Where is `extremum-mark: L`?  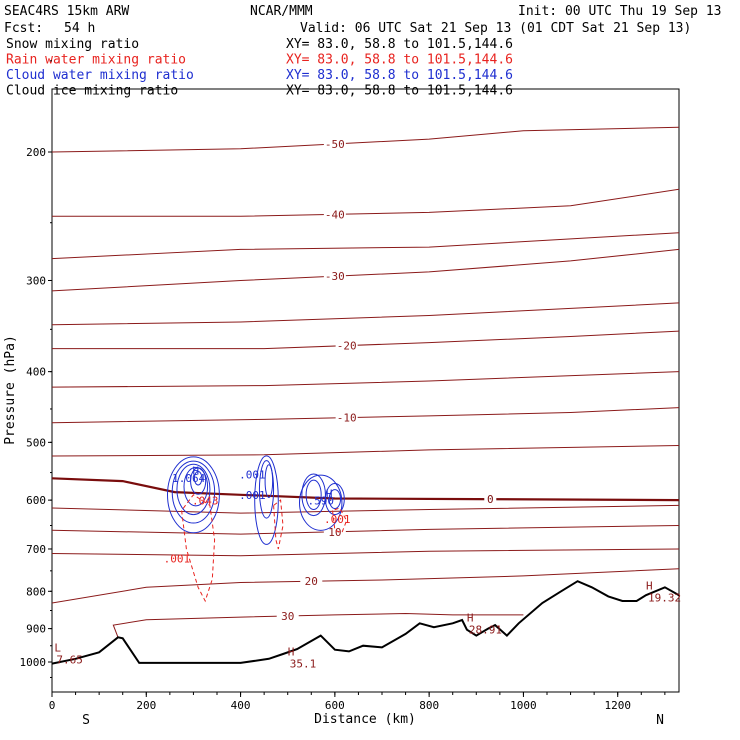
extremum-mark: L is located at coordinates (57, 648).